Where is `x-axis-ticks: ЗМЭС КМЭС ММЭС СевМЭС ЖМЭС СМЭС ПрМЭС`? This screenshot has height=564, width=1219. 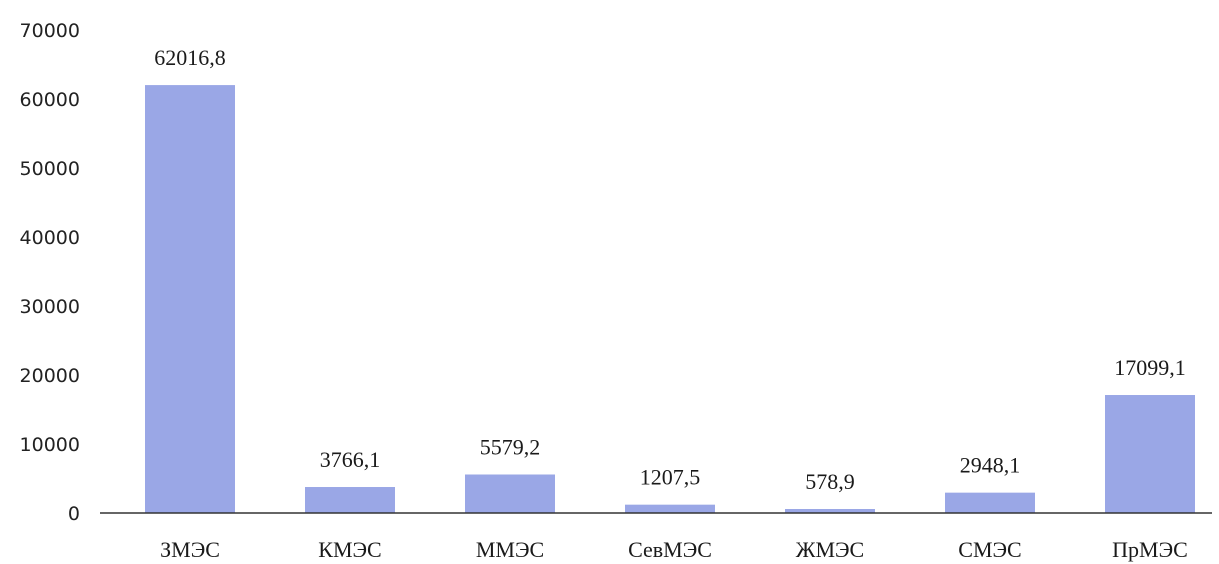 x-axis-ticks: ЗМЭС КМЭС ММЭС СевМЭС ЖМЭС СМЭС ПрМЭС is located at coordinates (674, 549).